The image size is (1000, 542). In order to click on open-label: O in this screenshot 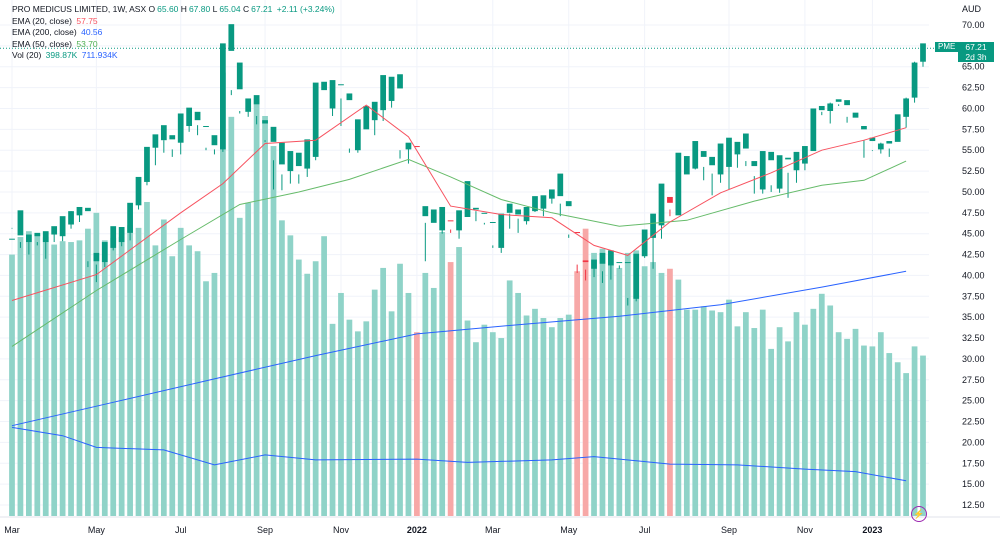, I will do `click(152, 9)`.